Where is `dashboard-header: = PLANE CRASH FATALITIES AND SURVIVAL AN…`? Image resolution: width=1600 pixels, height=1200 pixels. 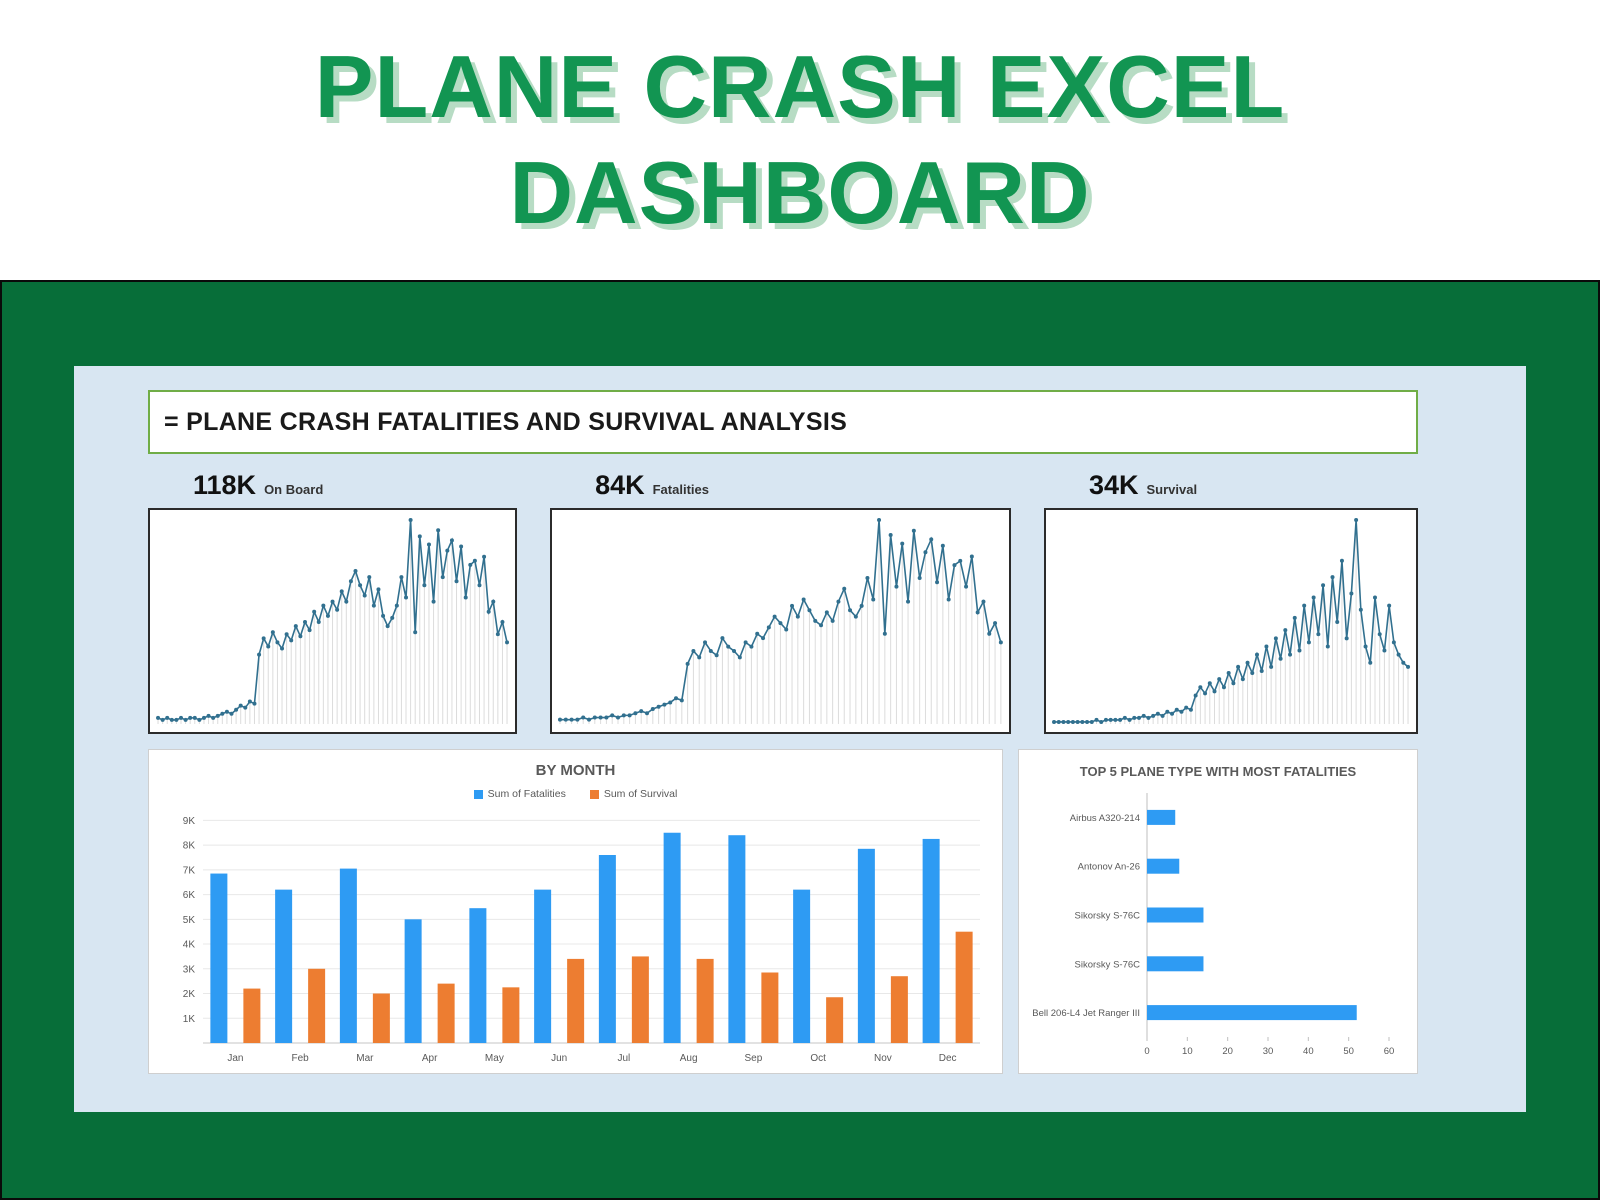
dashboard-header: = PLANE CRASH FATALITIES AND SURVIVAL AN… is located at coordinates (783, 422).